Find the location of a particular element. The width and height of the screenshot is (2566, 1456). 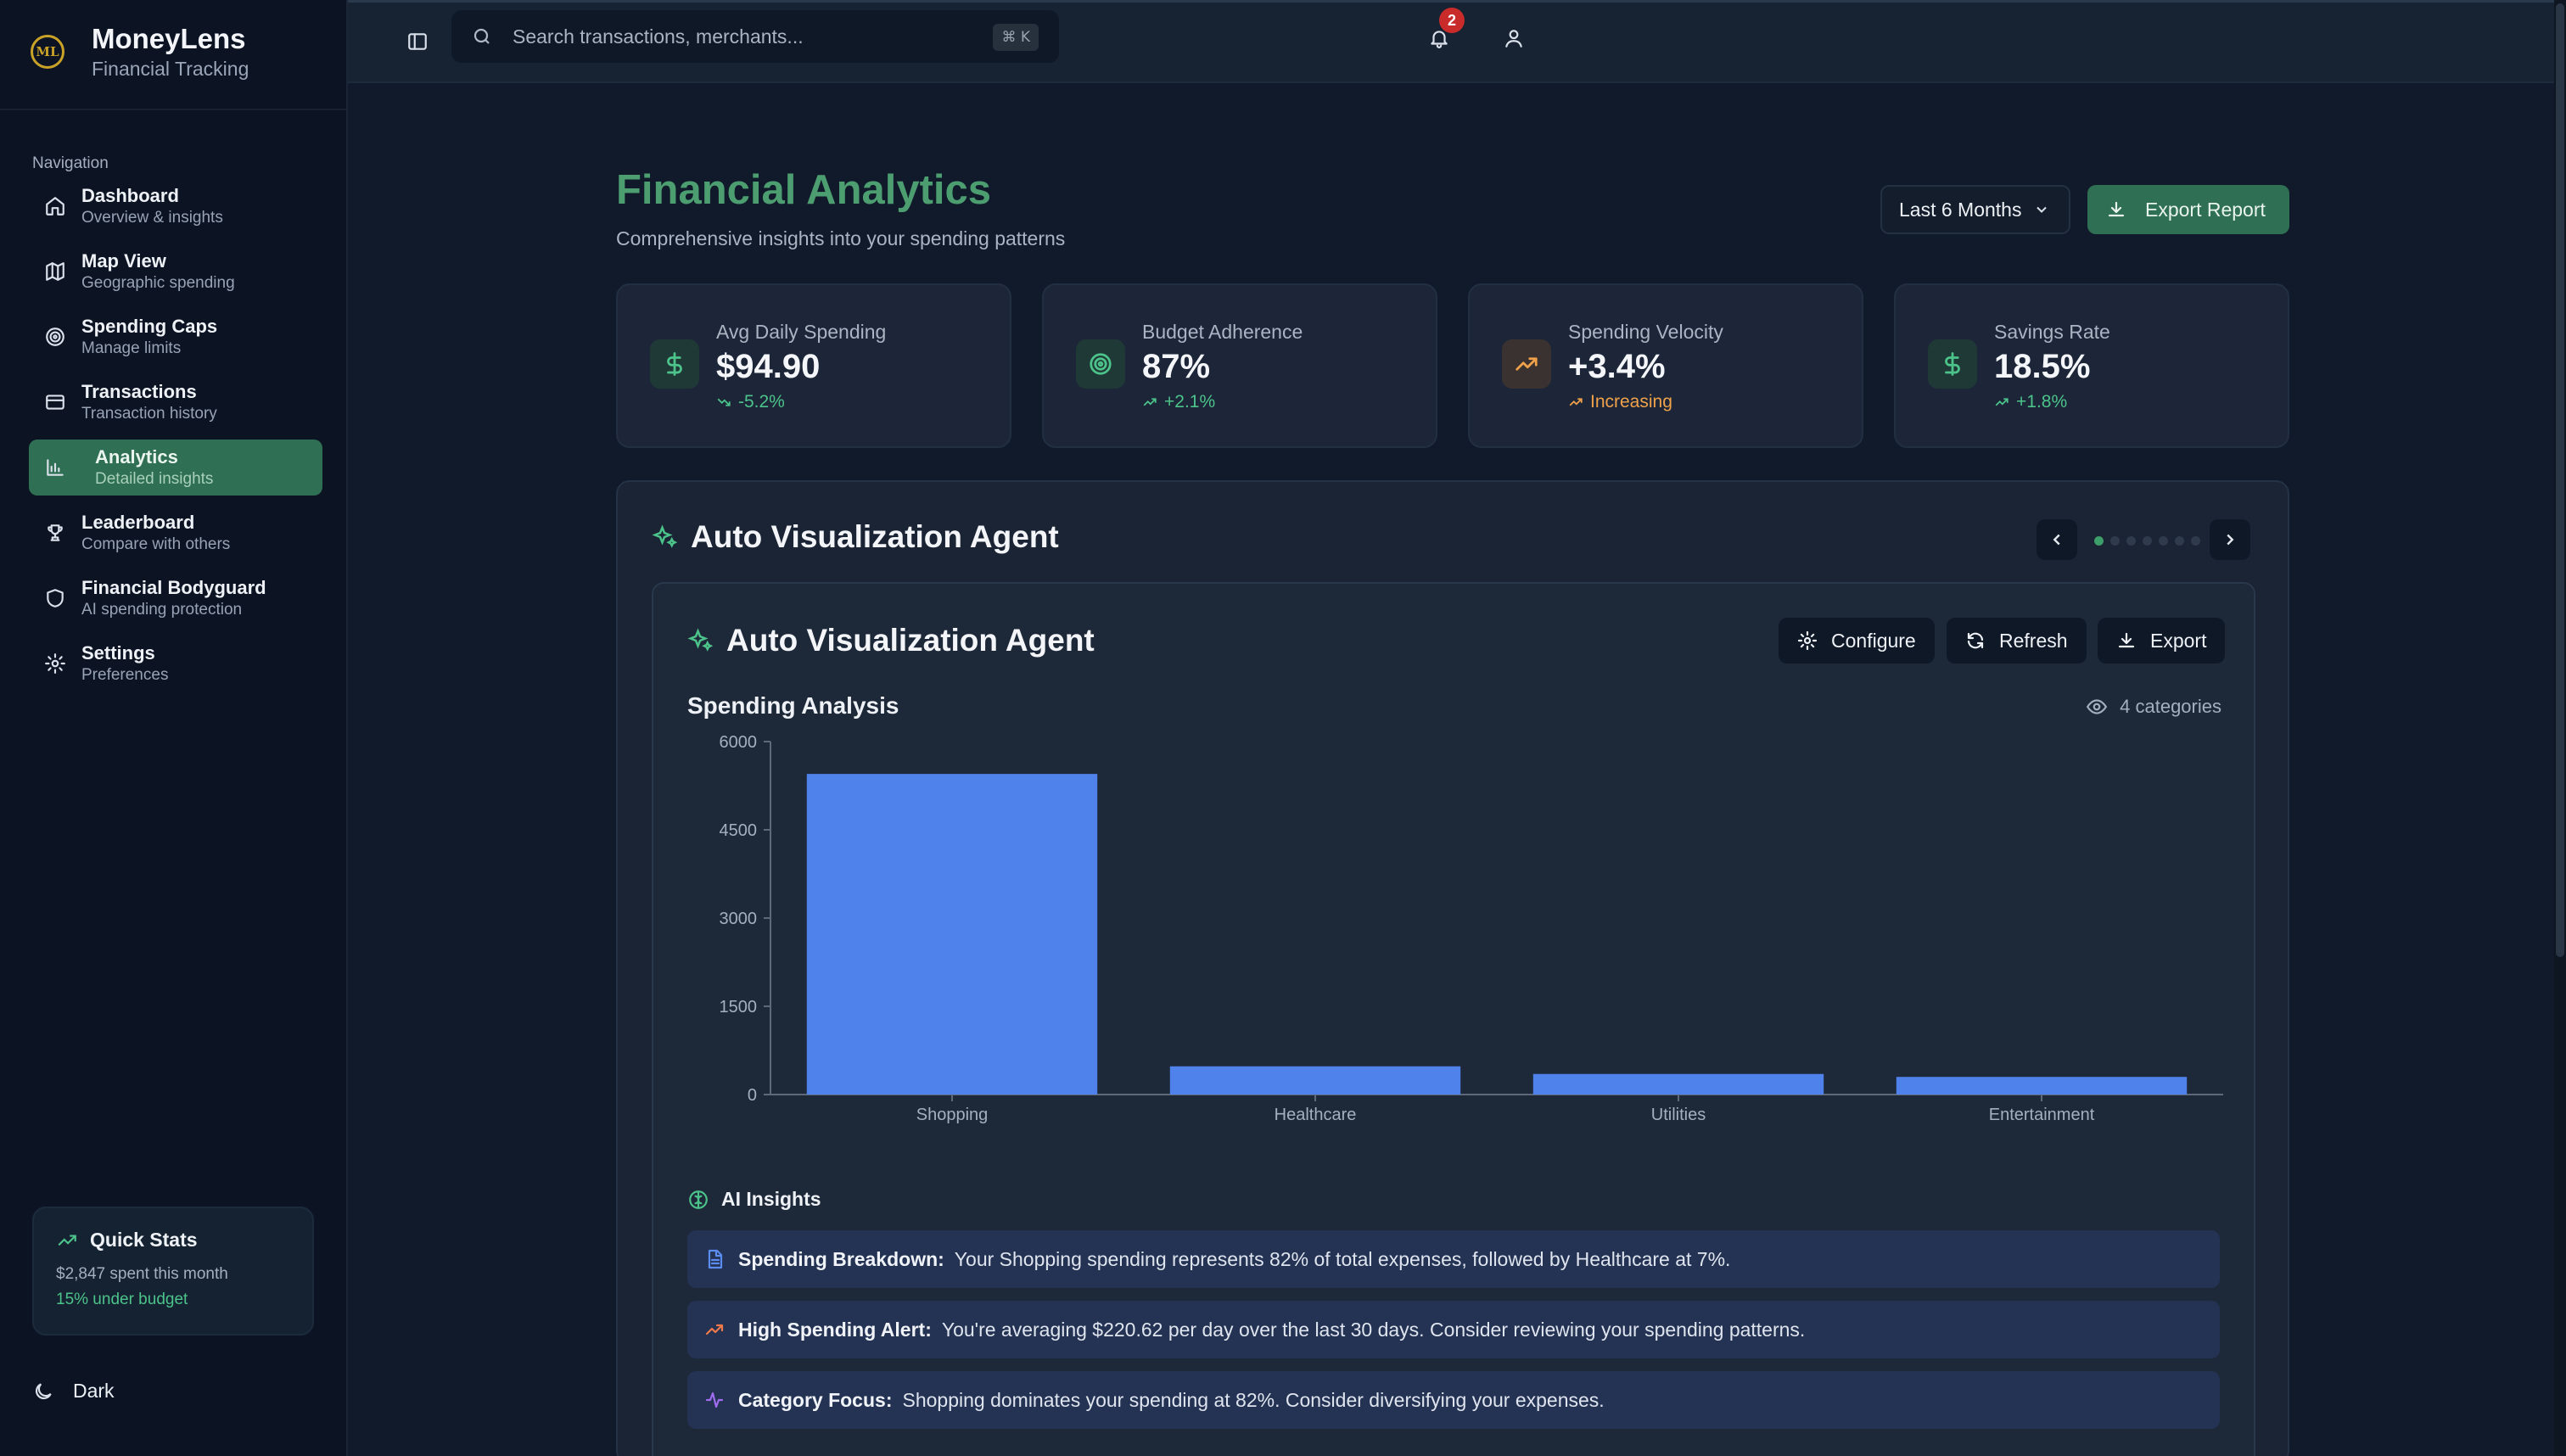

quick-stats-budget: 15% under budget is located at coordinates (122, 1300).